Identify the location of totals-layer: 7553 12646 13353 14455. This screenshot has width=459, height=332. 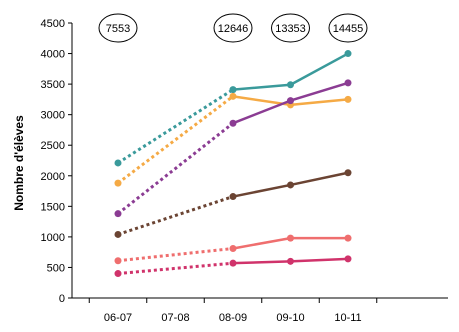
(233, 28).